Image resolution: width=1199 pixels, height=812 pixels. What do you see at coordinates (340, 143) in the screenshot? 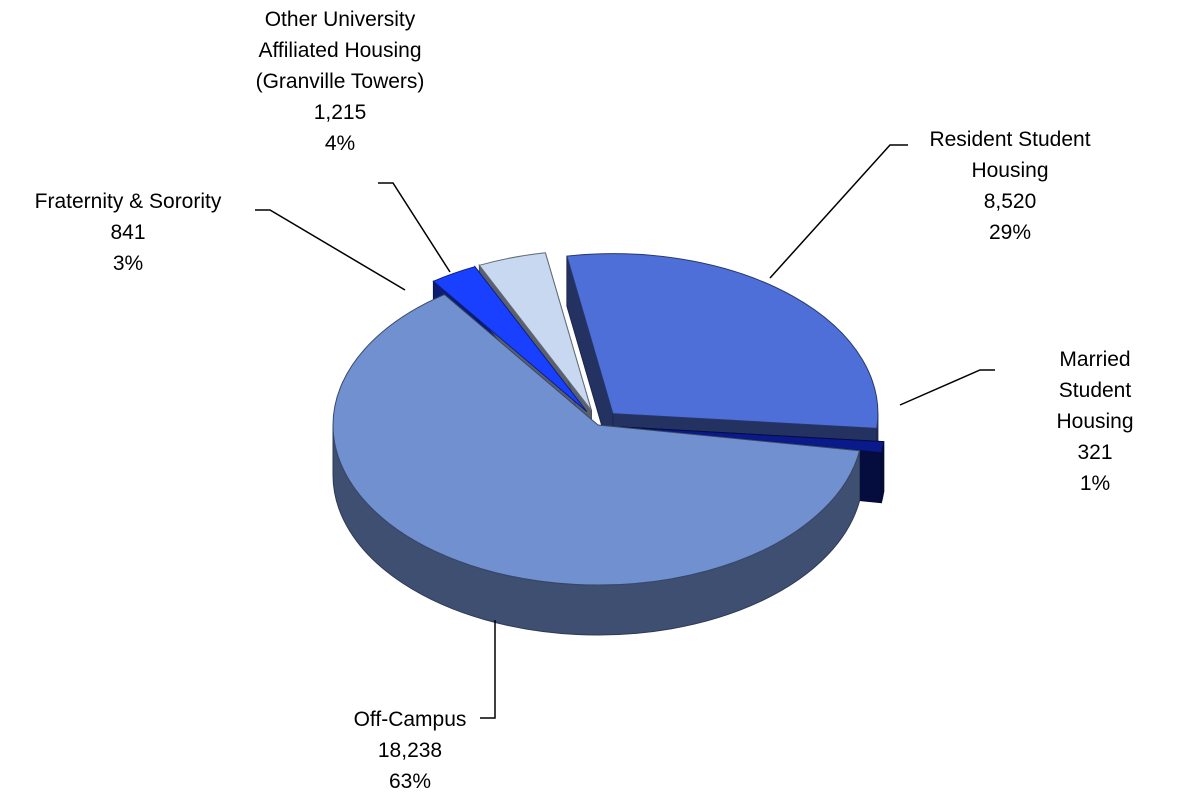
I see `value-label: 4%` at bounding box center [340, 143].